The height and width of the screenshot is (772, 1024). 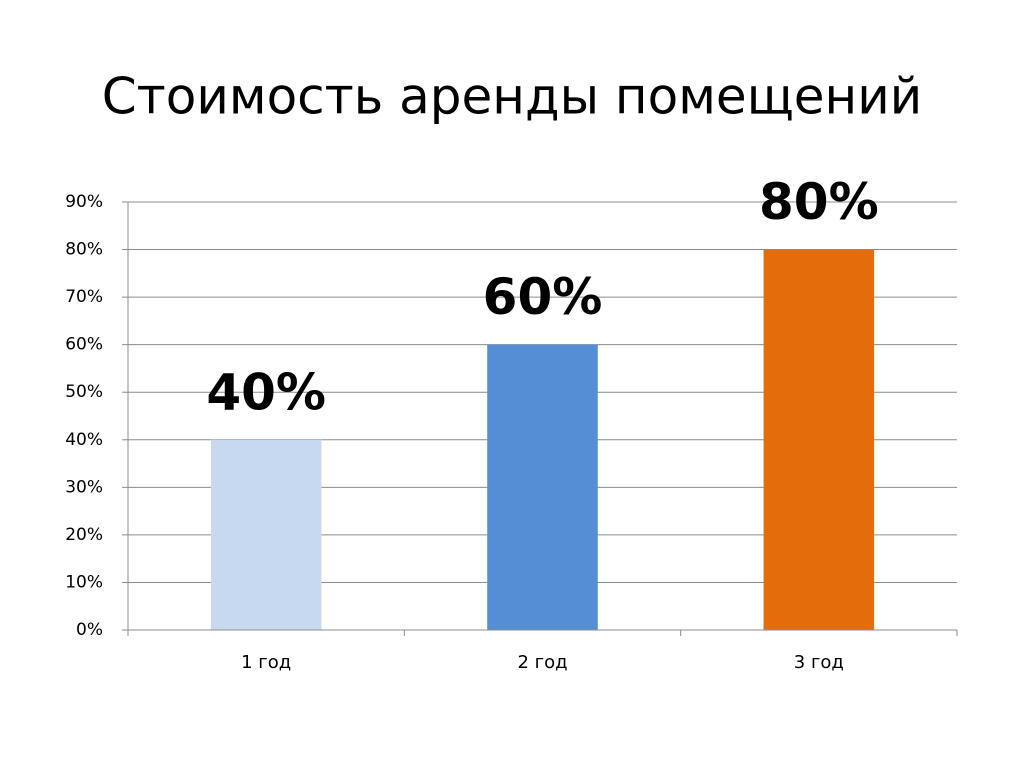 What do you see at coordinates (542, 662) in the screenshot?
I see `x-tick-label: 2 год` at bounding box center [542, 662].